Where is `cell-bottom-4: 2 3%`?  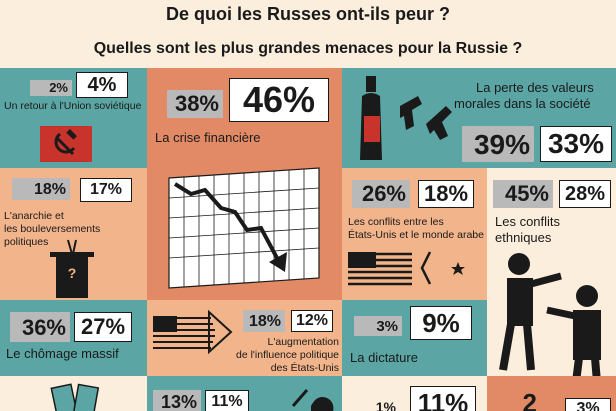
cell-bottom-4: 2 3% is located at coordinates (551, 393).